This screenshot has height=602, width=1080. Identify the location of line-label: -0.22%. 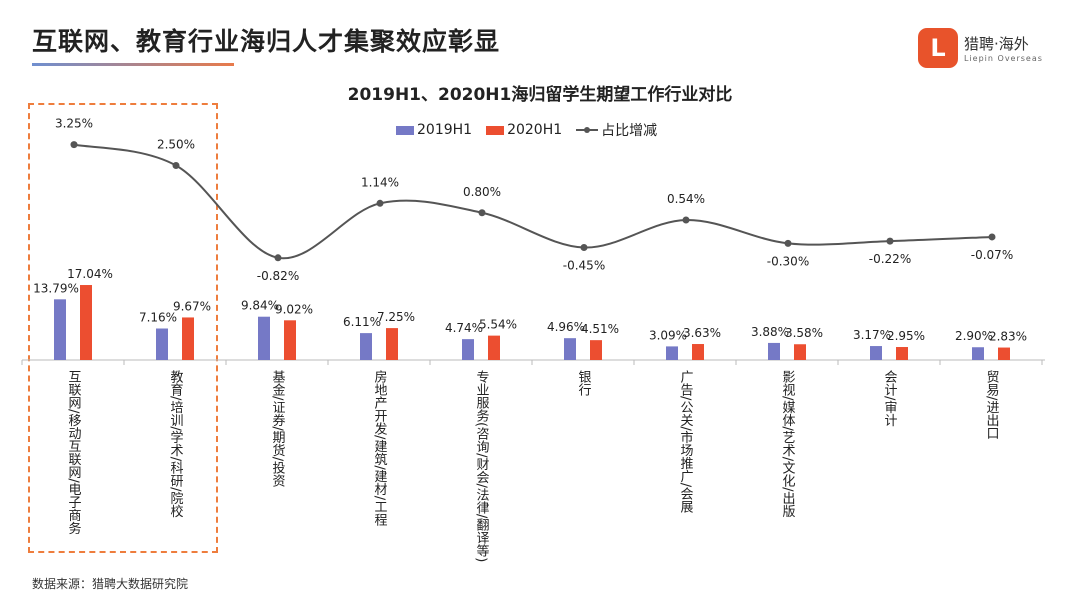
(890, 259).